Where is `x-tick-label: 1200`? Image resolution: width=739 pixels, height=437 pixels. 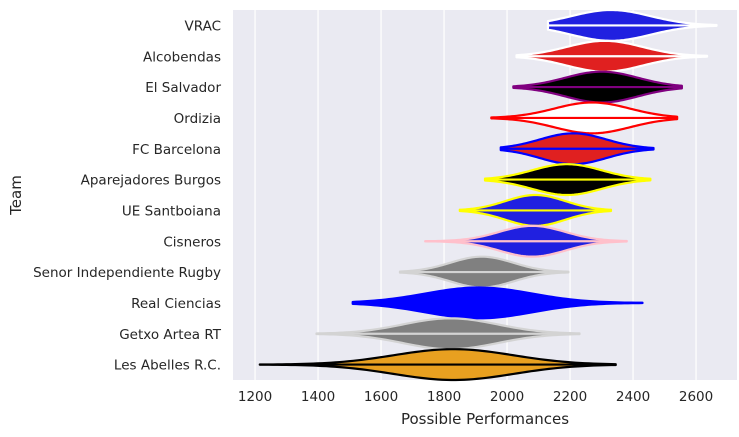 x-tick-label: 1200 is located at coordinates (255, 397).